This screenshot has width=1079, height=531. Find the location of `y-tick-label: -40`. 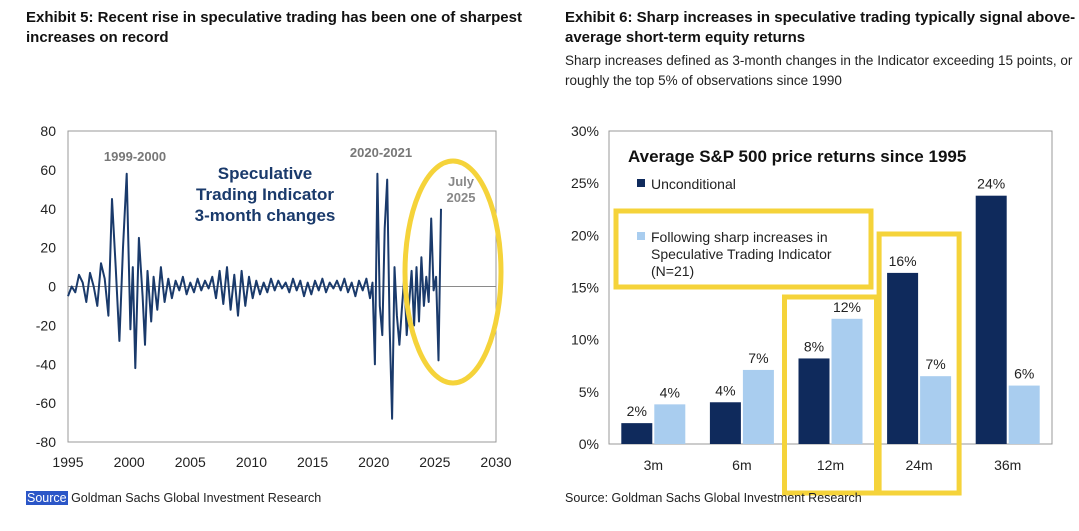

y-tick-label: -40 is located at coordinates (46, 364).